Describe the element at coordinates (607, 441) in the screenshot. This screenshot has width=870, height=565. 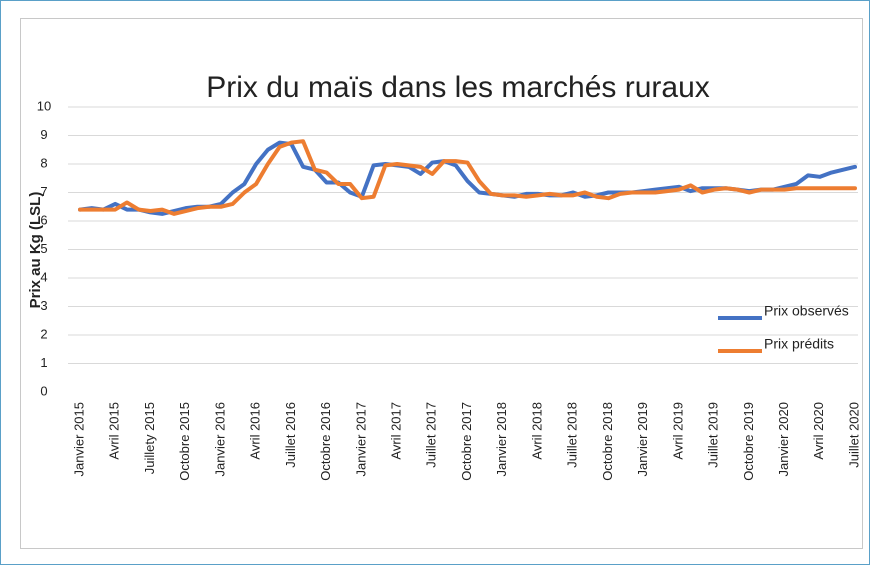
I see `x-tick-label: Octobre 2018` at that location.